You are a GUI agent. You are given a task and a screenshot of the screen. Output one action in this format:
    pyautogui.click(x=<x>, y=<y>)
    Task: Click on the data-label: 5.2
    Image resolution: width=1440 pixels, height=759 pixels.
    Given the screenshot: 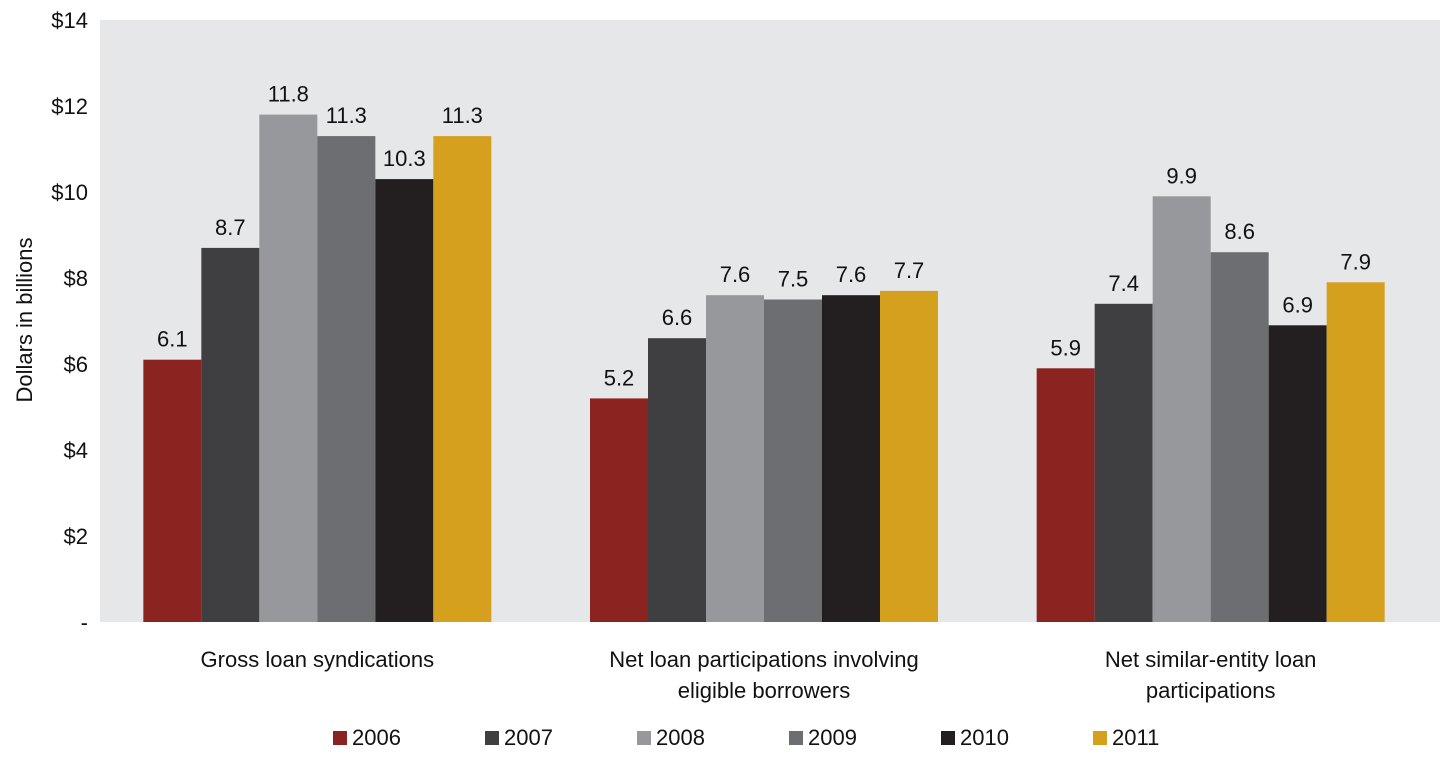 What is the action you would take?
    pyautogui.click(x=619, y=377)
    